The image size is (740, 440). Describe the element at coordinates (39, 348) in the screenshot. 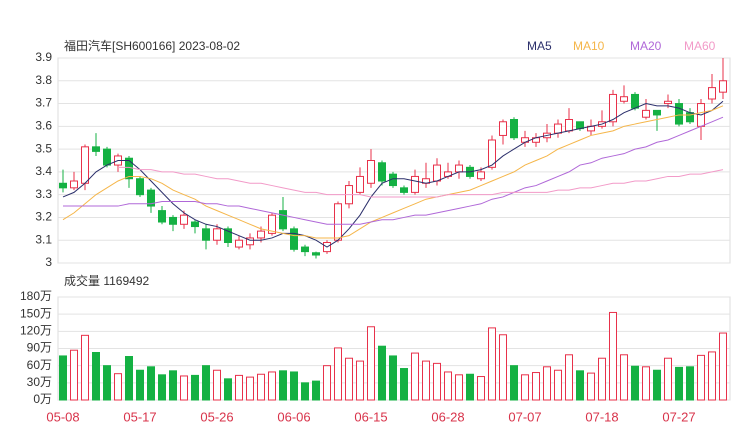

I see `y-tick-label: 90万` at that location.